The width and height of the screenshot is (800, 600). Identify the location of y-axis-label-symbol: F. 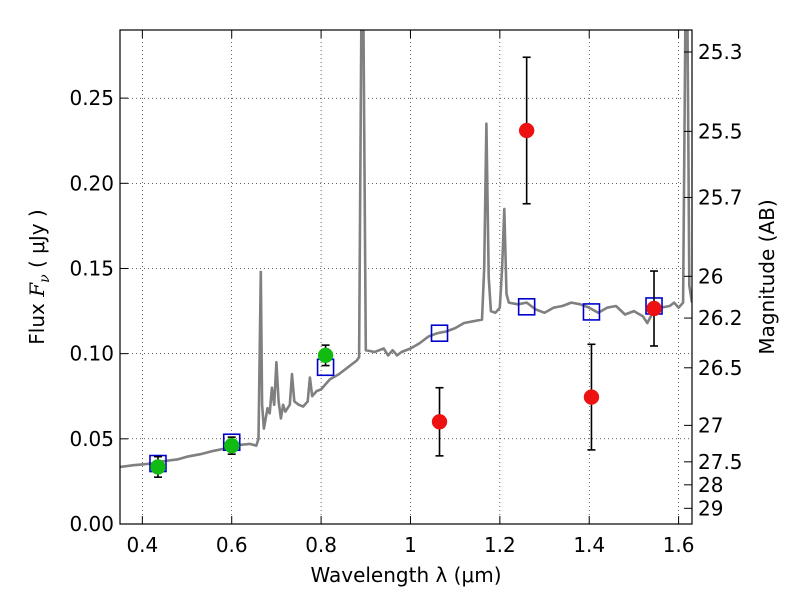
(37, 290).